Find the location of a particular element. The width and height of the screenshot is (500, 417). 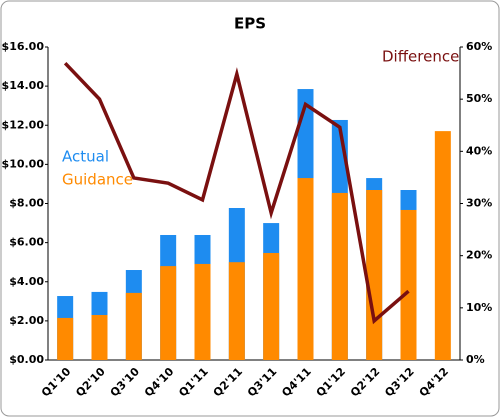

y-tick-label: $8.00 is located at coordinates (26, 203).